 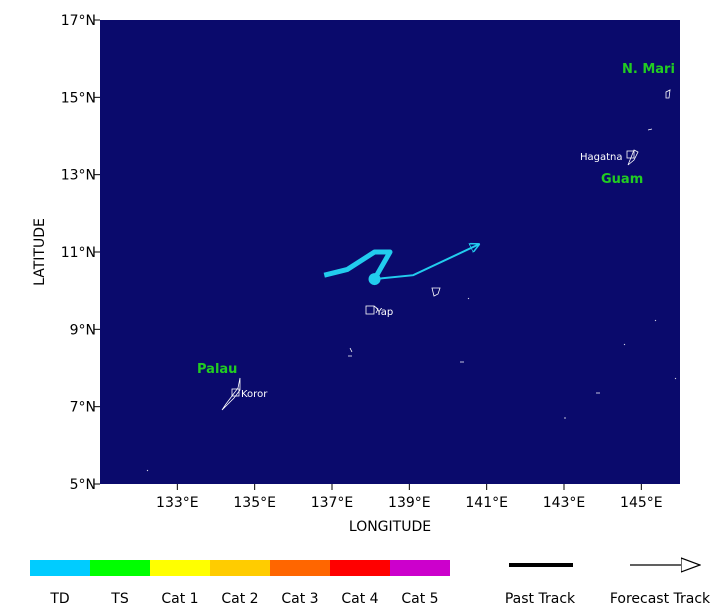 What do you see at coordinates (648, 69) in the screenshot?
I see `place-label: N. Mari` at bounding box center [648, 69].